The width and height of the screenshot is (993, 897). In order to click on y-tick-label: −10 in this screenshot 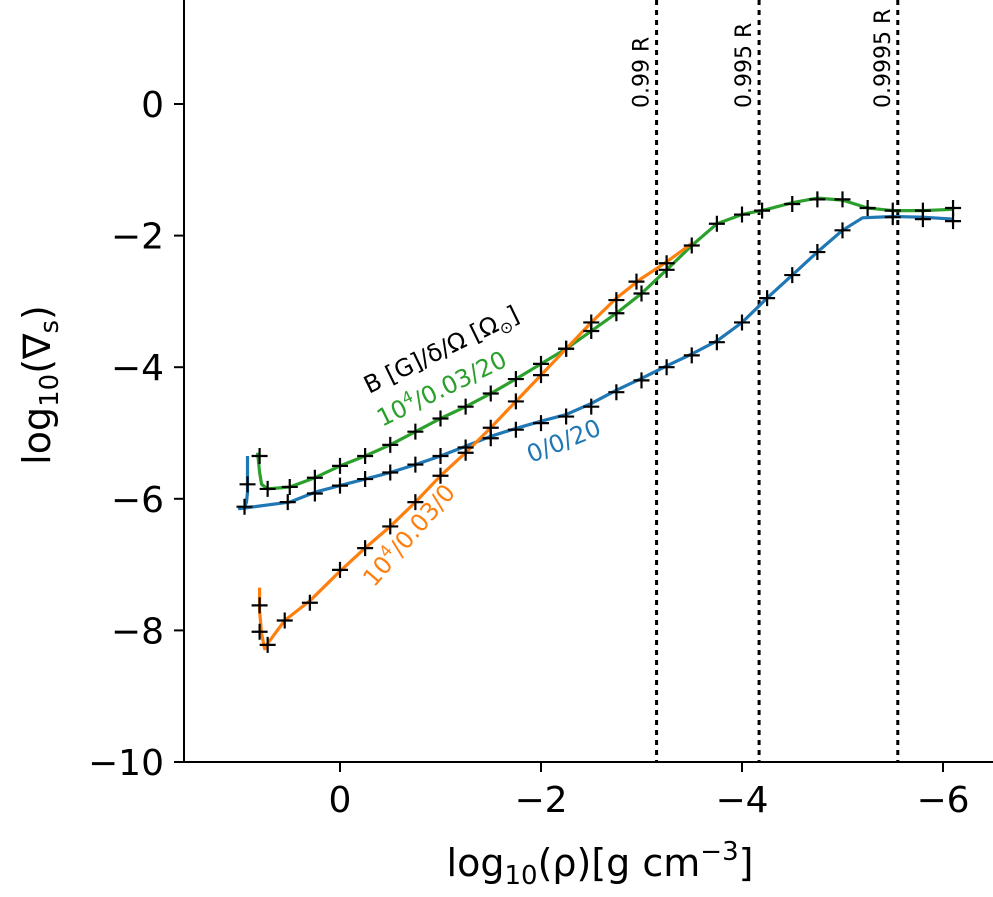, I will do `click(126, 763)`.